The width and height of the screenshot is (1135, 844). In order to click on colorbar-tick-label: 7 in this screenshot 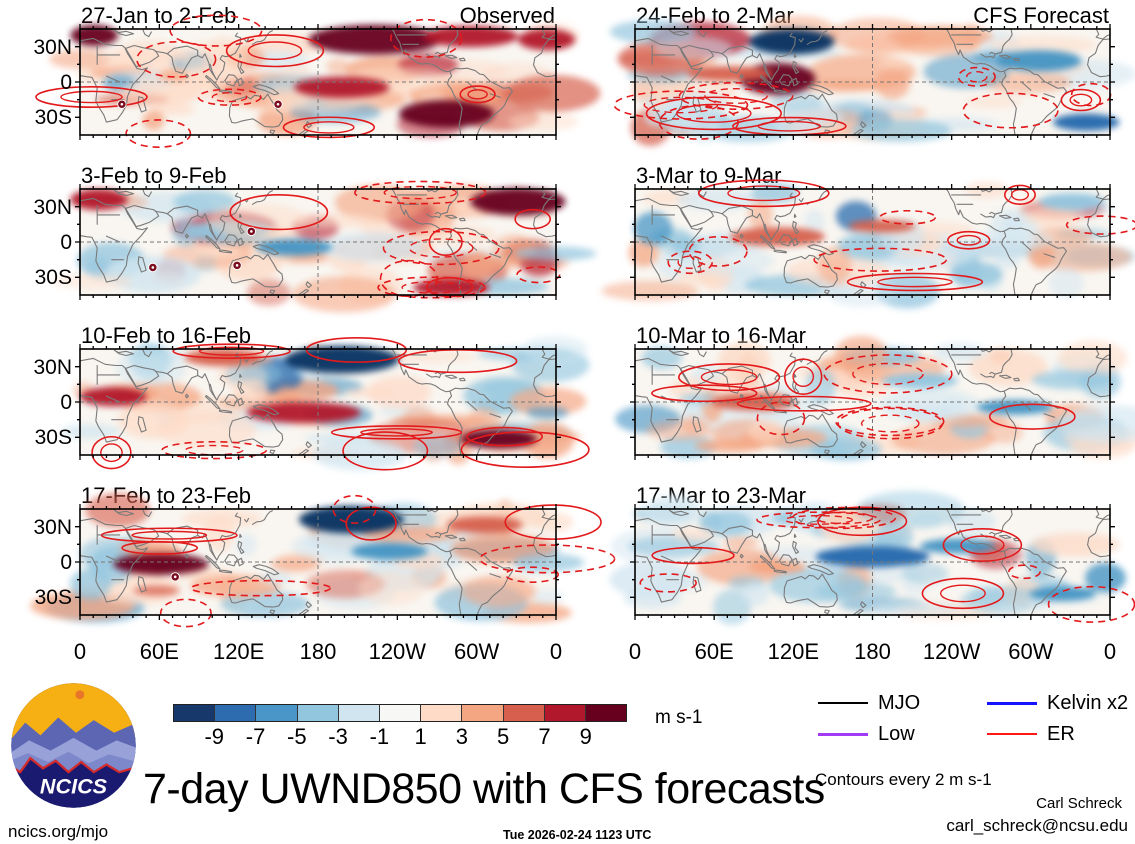, I will do `click(544, 736)`.